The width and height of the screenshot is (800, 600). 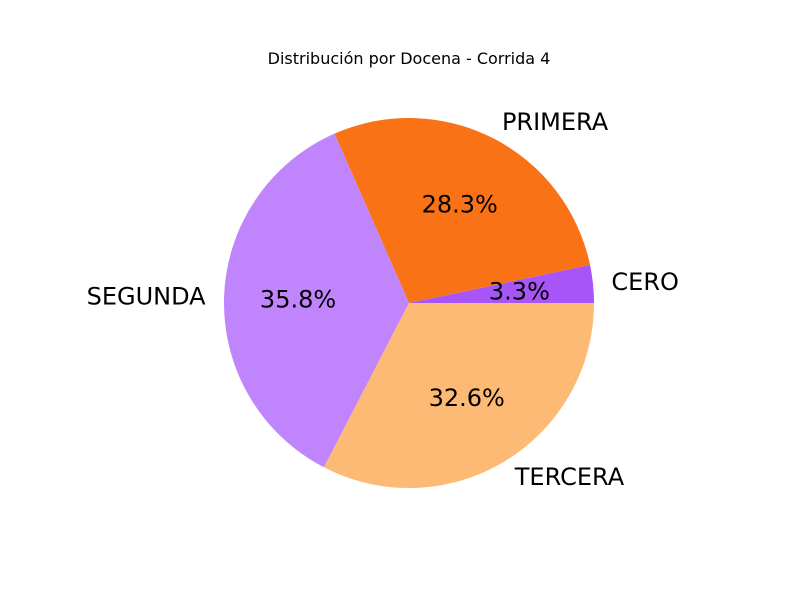 I want to click on pie-slice-primera, so click(x=462, y=210).